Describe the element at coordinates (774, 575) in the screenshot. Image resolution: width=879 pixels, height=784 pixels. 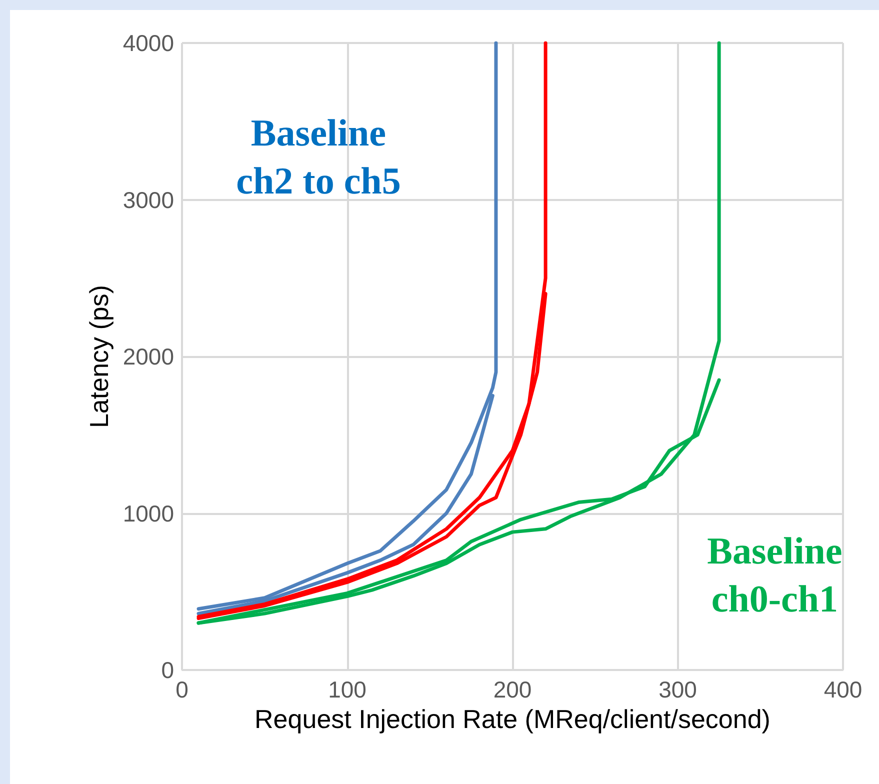
I see `annotation: Baseline ch0-ch1` at that location.